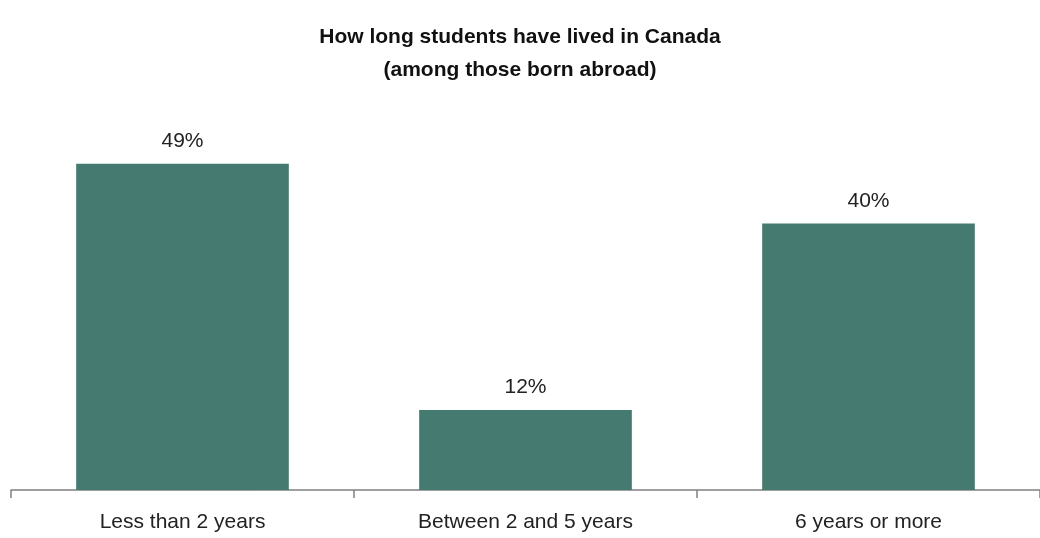  I want to click on data-label: 12%, so click(525, 386).